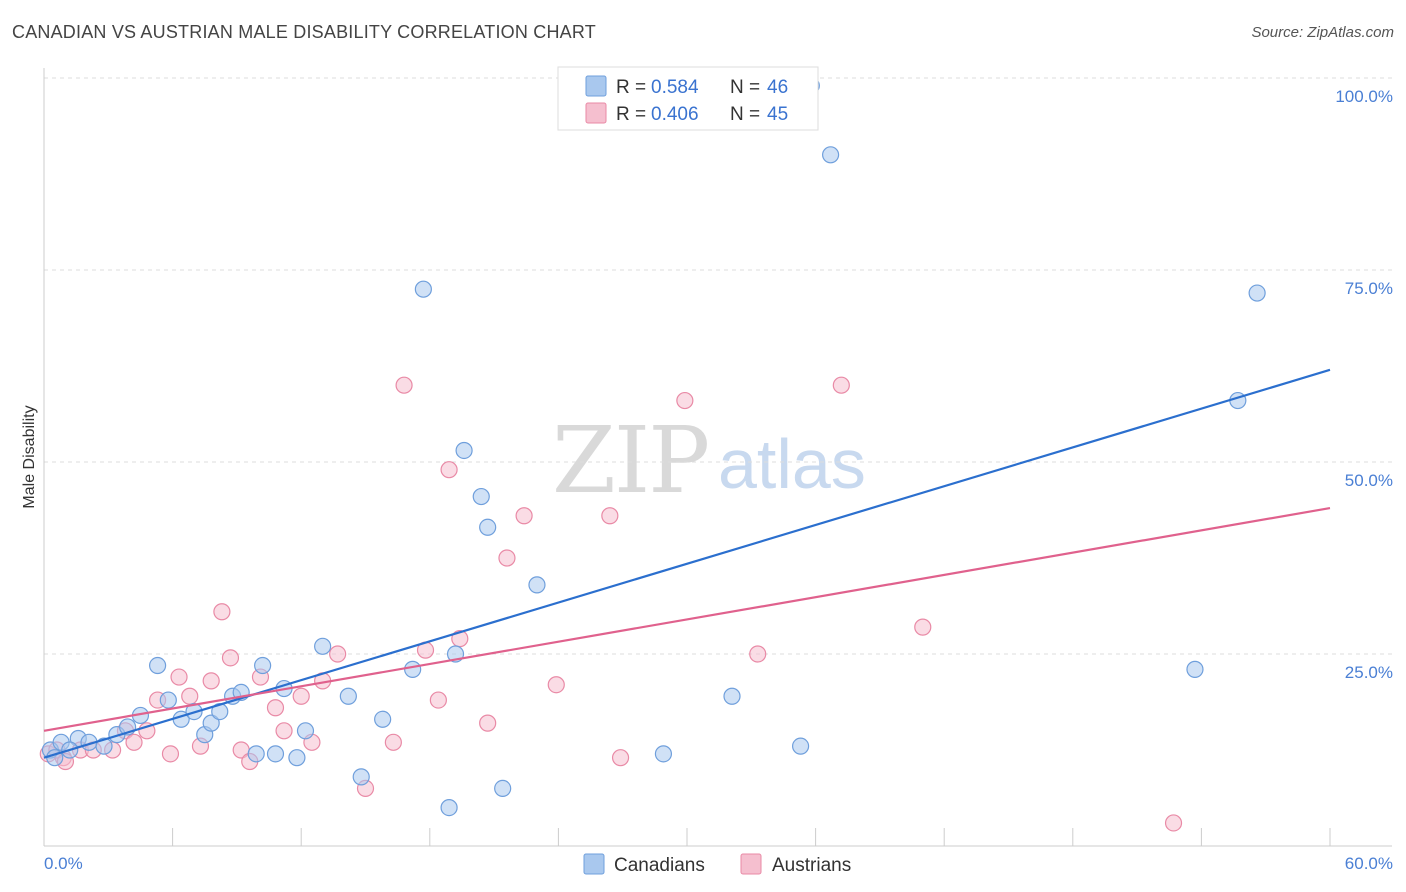 This screenshot has width=1406, height=892. I want to click on legend-r-value-canadians: 0.584, so click(675, 87).